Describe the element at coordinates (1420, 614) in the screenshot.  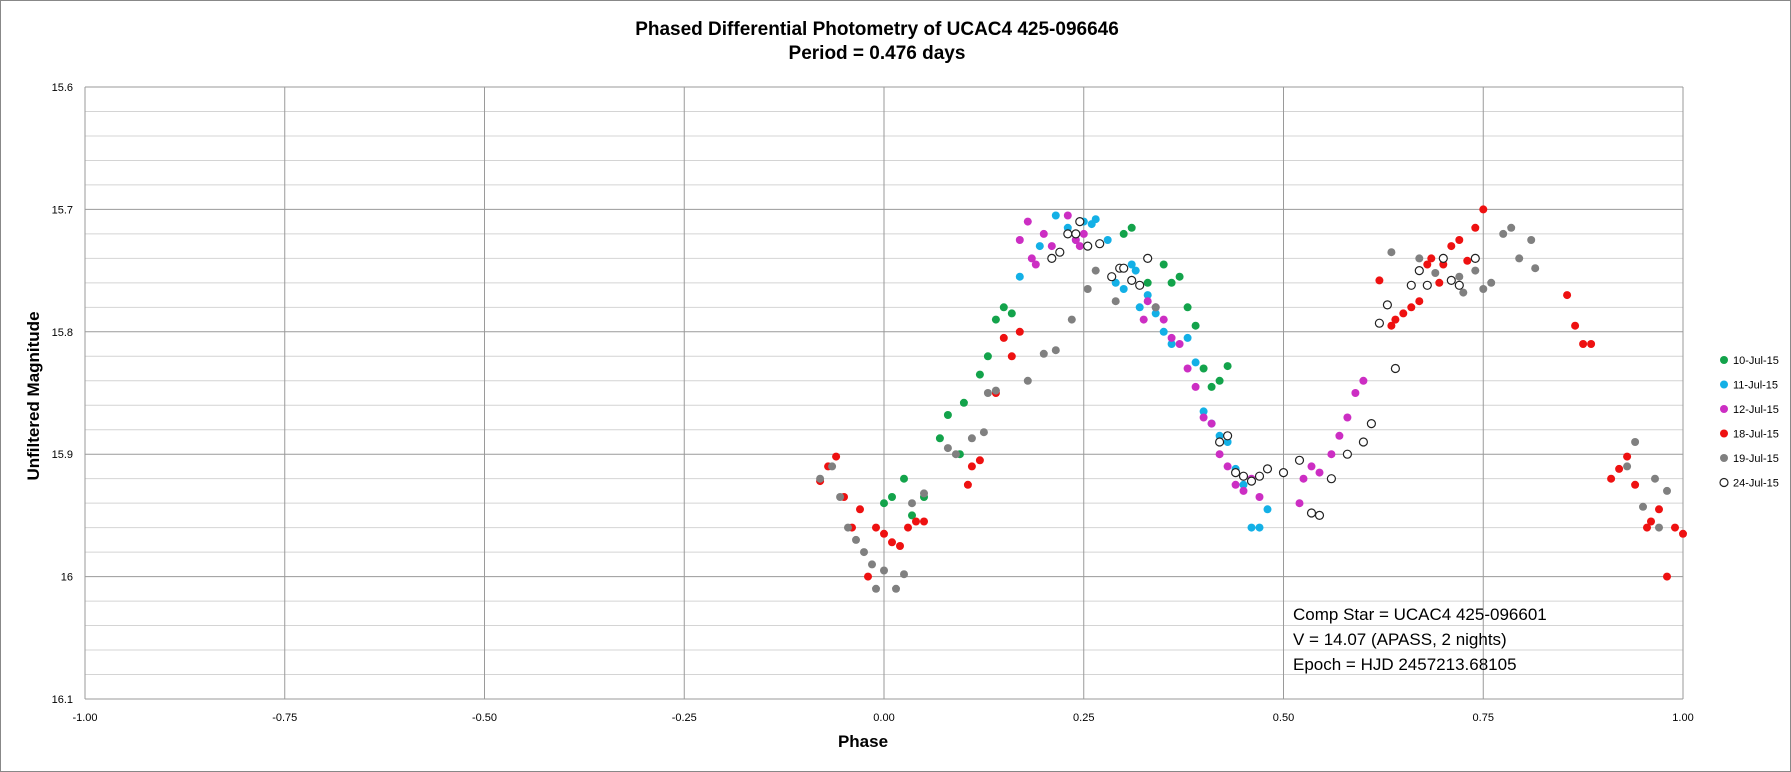
I see `annotation-line: Comp Star = UCAC4 425-096601` at that location.